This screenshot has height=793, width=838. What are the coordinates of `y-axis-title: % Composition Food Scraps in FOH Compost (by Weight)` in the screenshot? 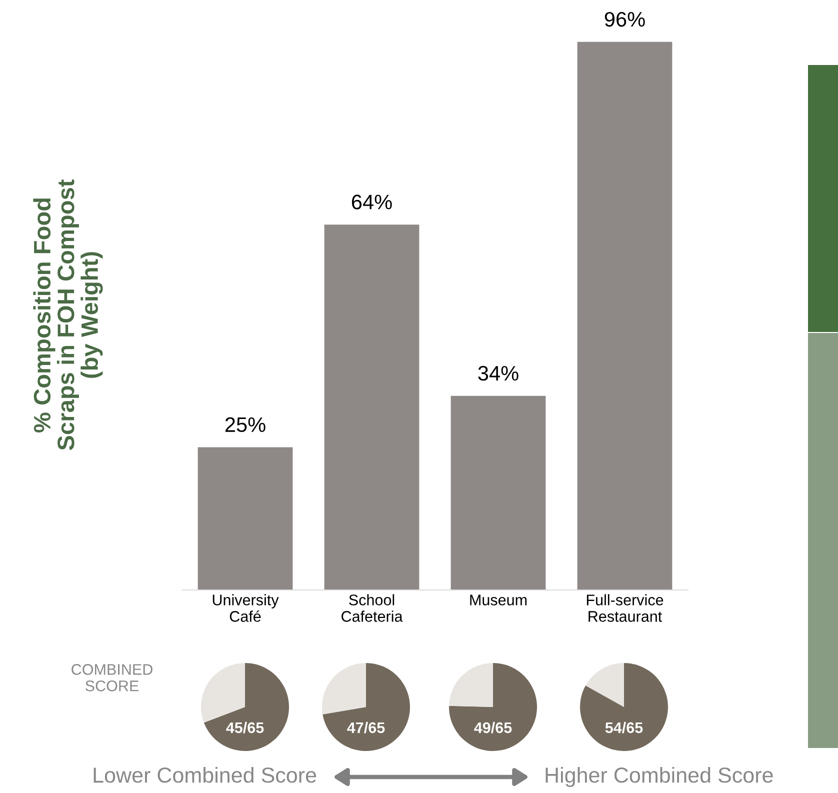 It's located at (68, 315).